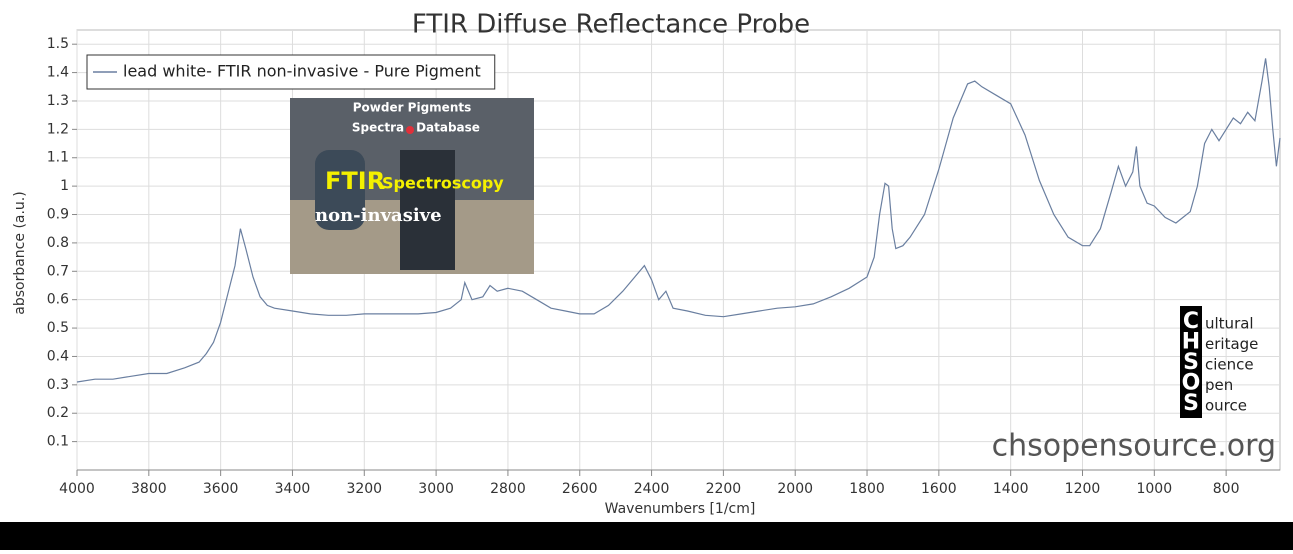 This screenshot has height=554, width=1293. Describe the element at coordinates (1231, 344) in the screenshot. I see `logo-word: eritage` at that location.